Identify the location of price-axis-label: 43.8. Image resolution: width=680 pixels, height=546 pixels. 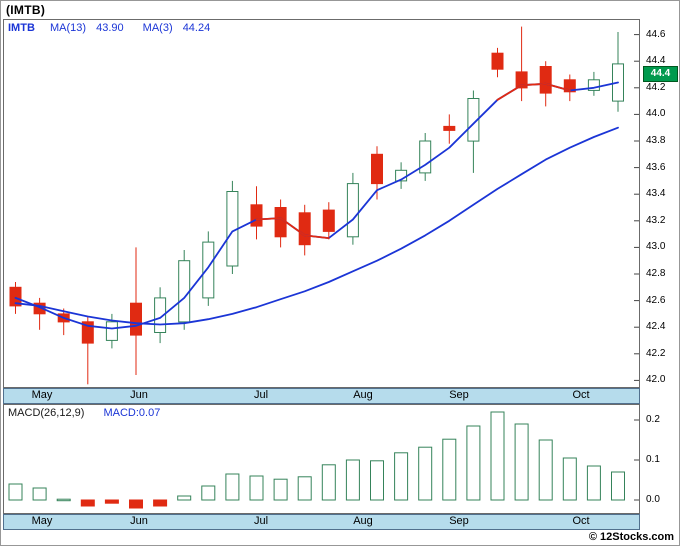
(656, 140).